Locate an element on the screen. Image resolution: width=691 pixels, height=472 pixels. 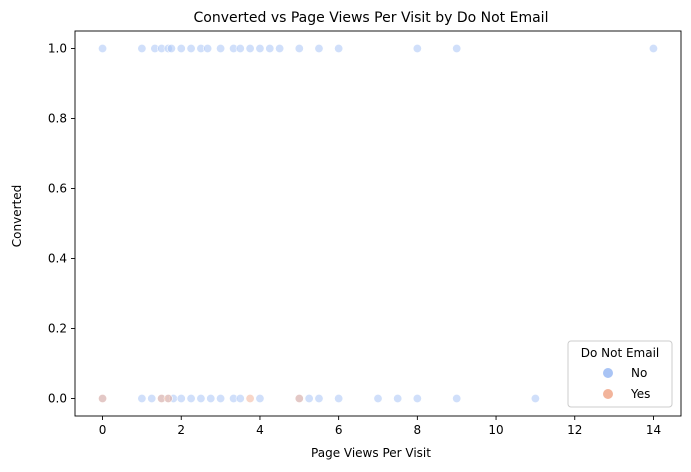
x-tick-label: 12 is located at coordinates (574, 430).